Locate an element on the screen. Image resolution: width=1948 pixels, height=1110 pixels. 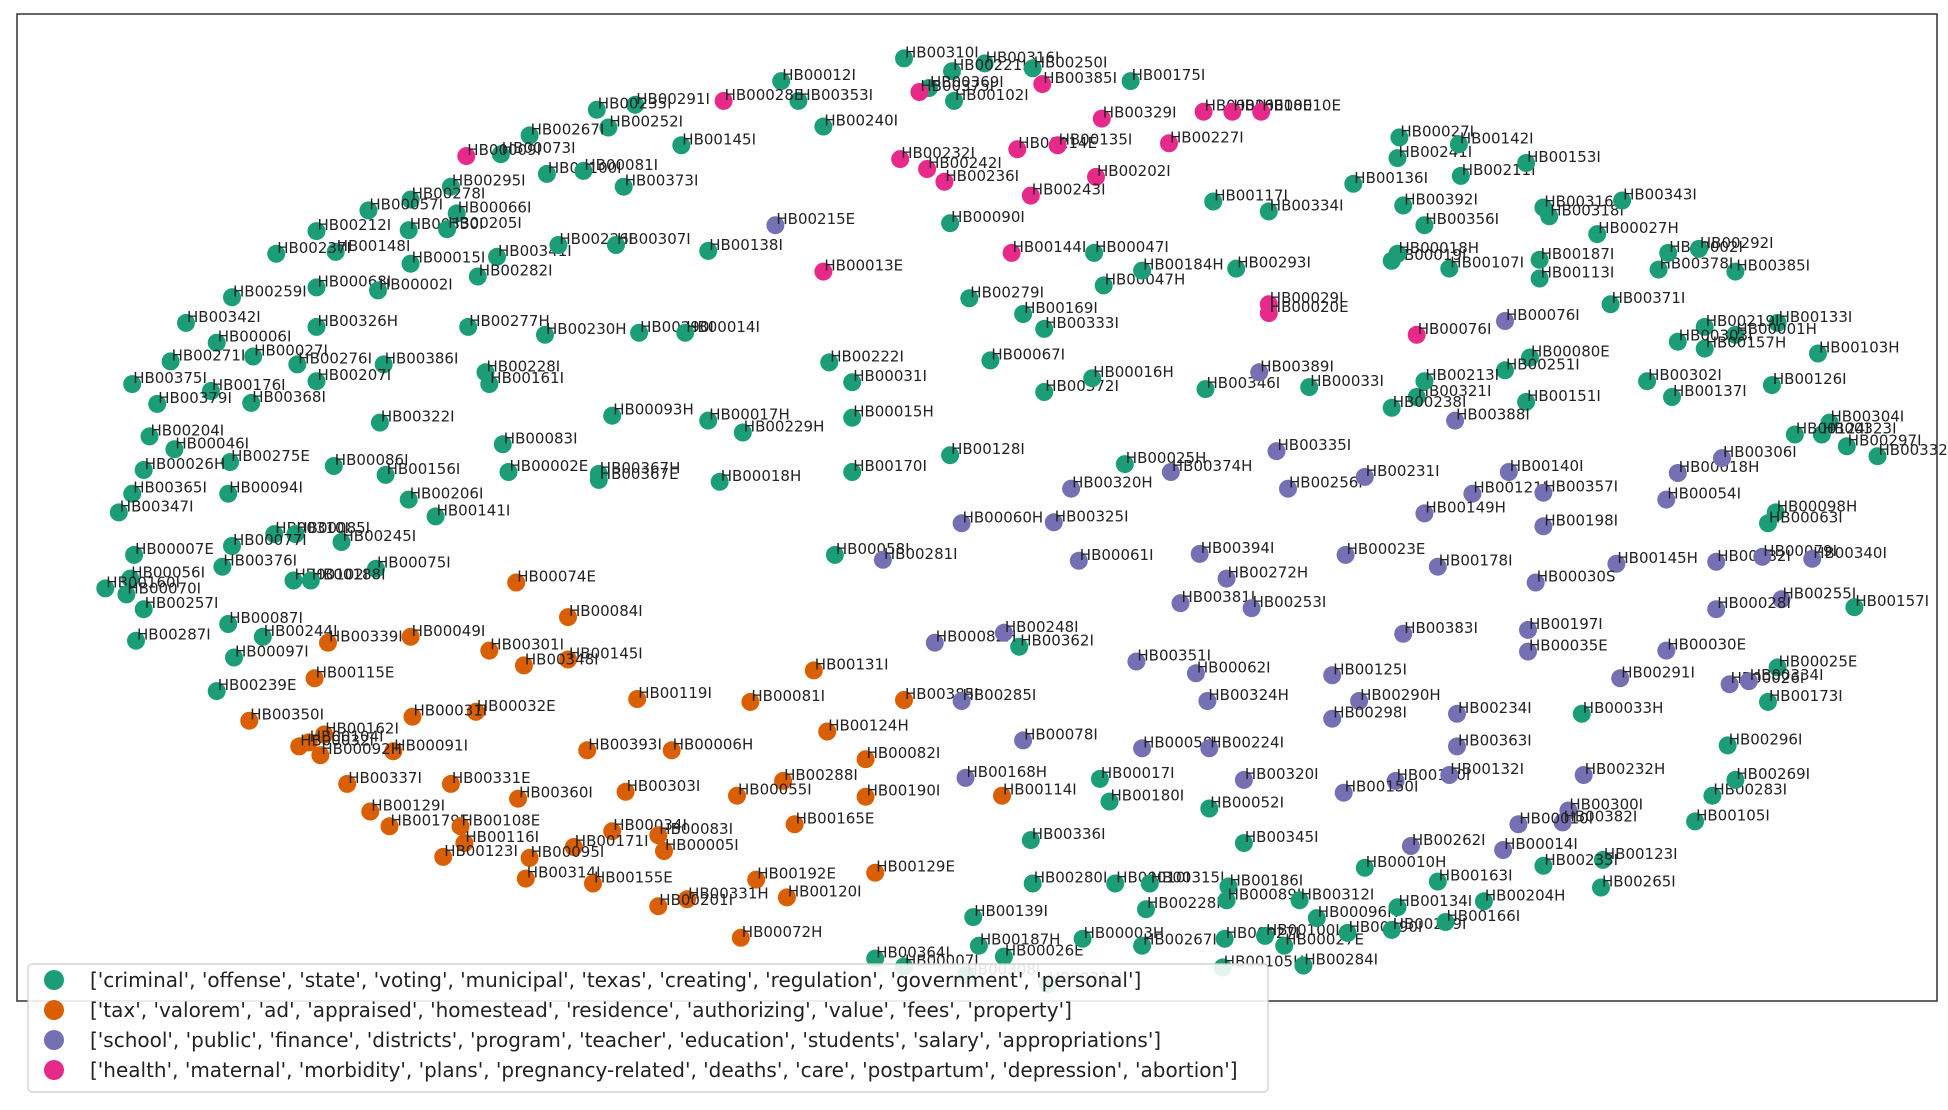
point-label: HB00356I is located at coordinates (1462, 219).